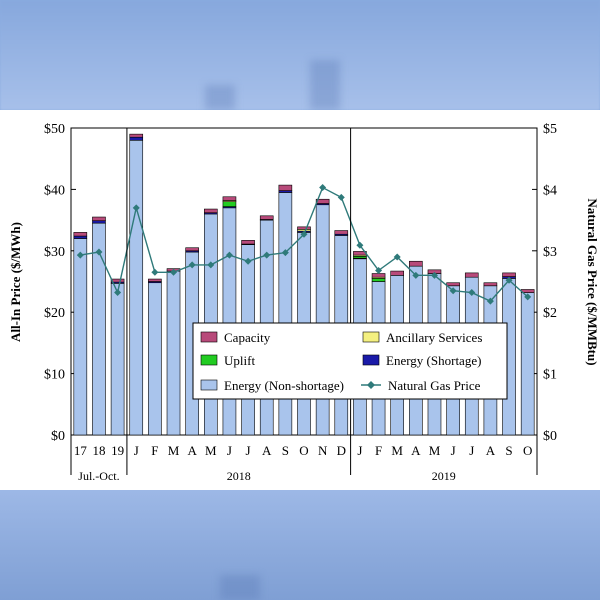  What do you see at coordinates (60, 283) in the screenshot?
I see `left-axis: $0 $10 $20 $30 $40 $50` at bounding box center [60, 283].